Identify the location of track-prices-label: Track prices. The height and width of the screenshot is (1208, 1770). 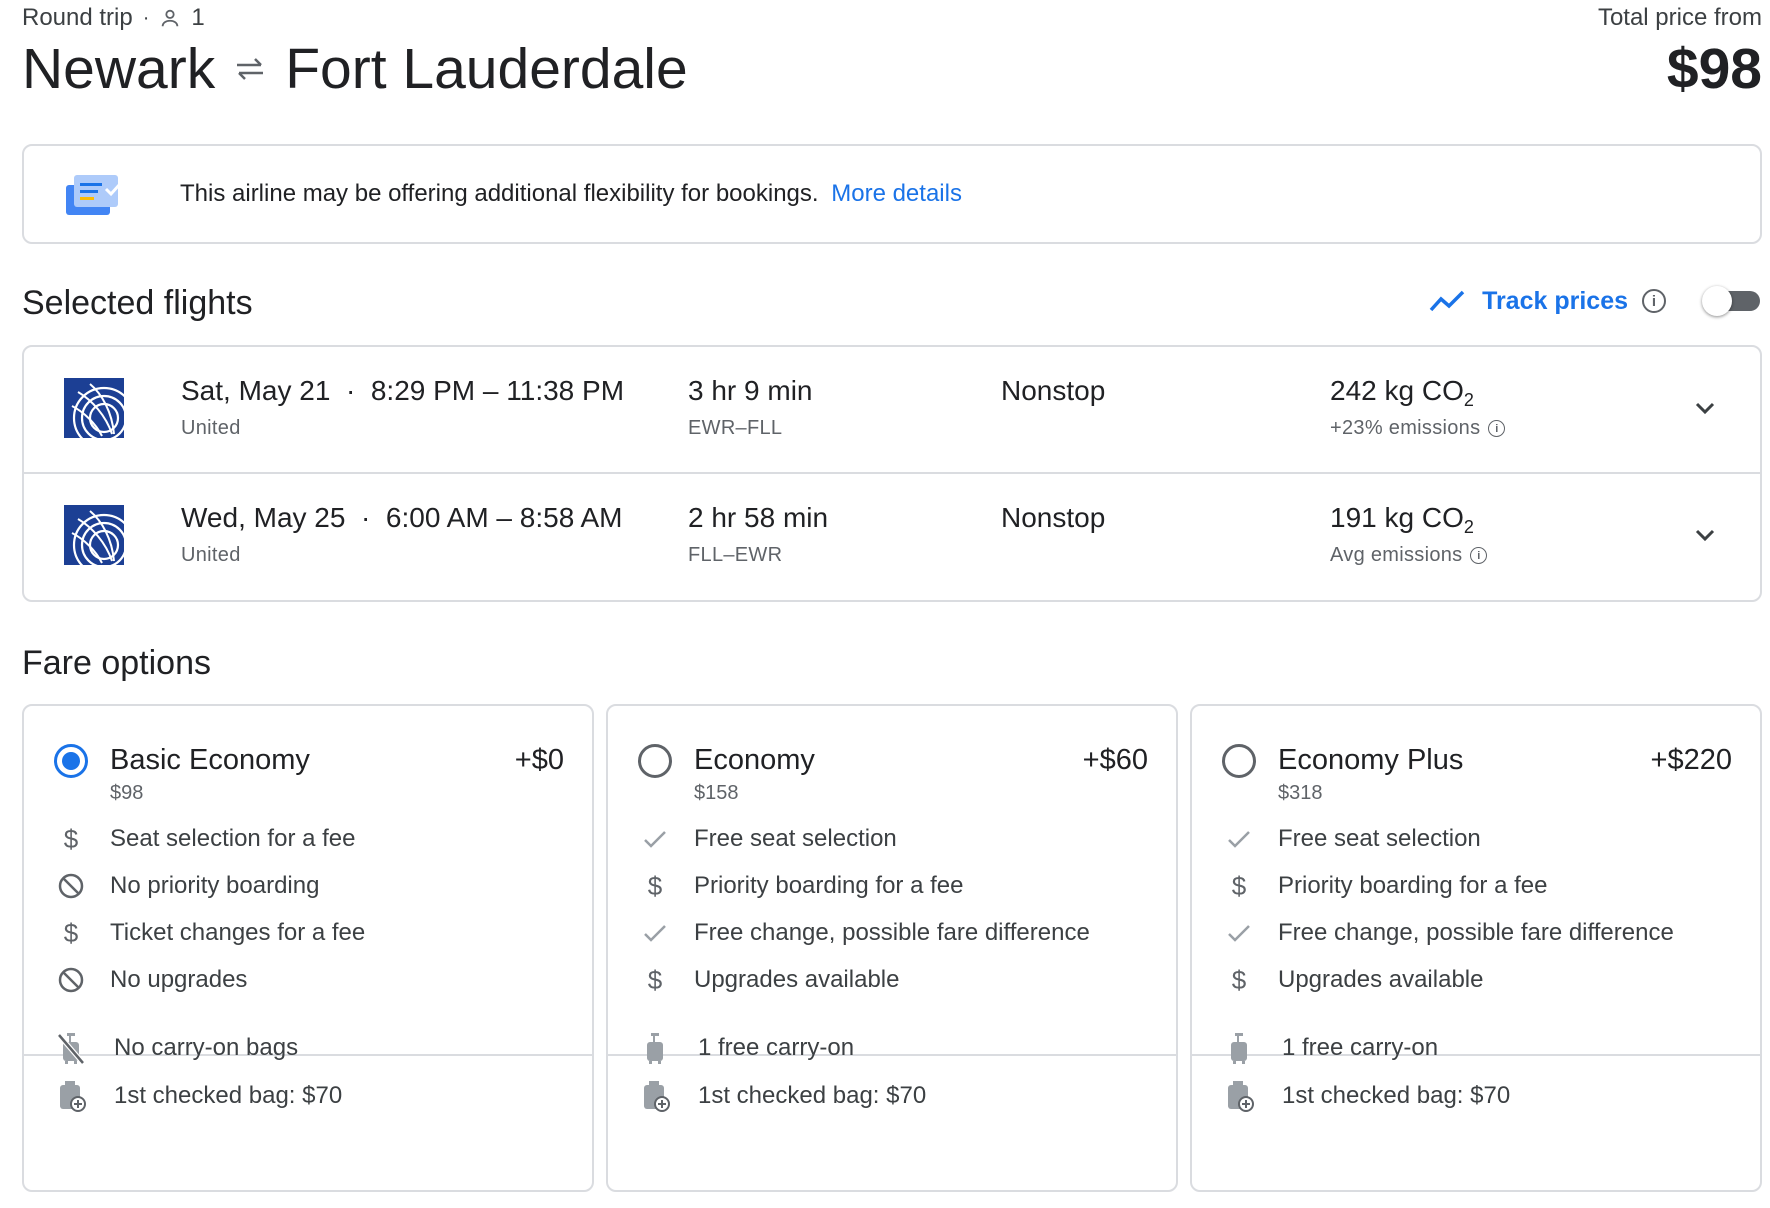
(1555, 300).